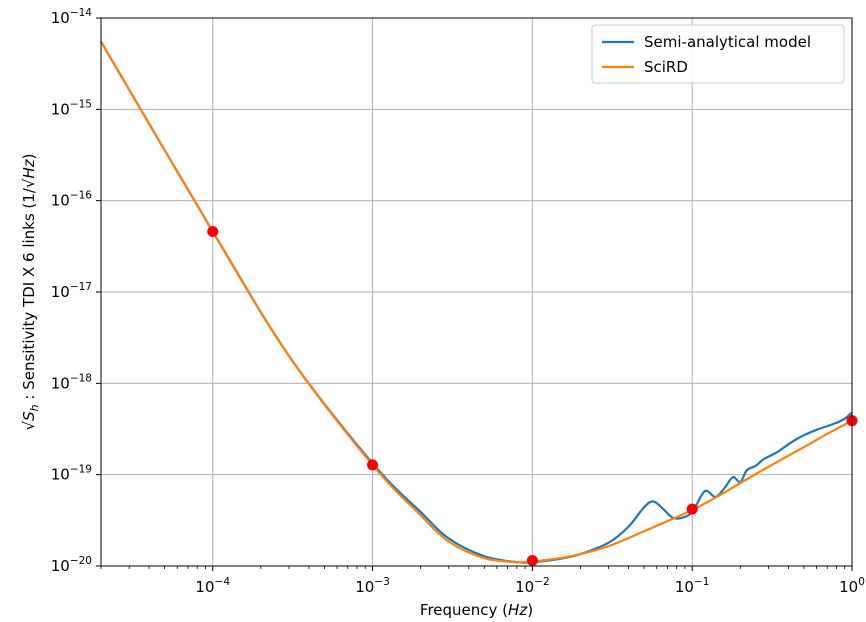  Describe the element at coordinates (29, 425) in the screenshot. I see `y-label-sqrt-symbol: √` at that location.